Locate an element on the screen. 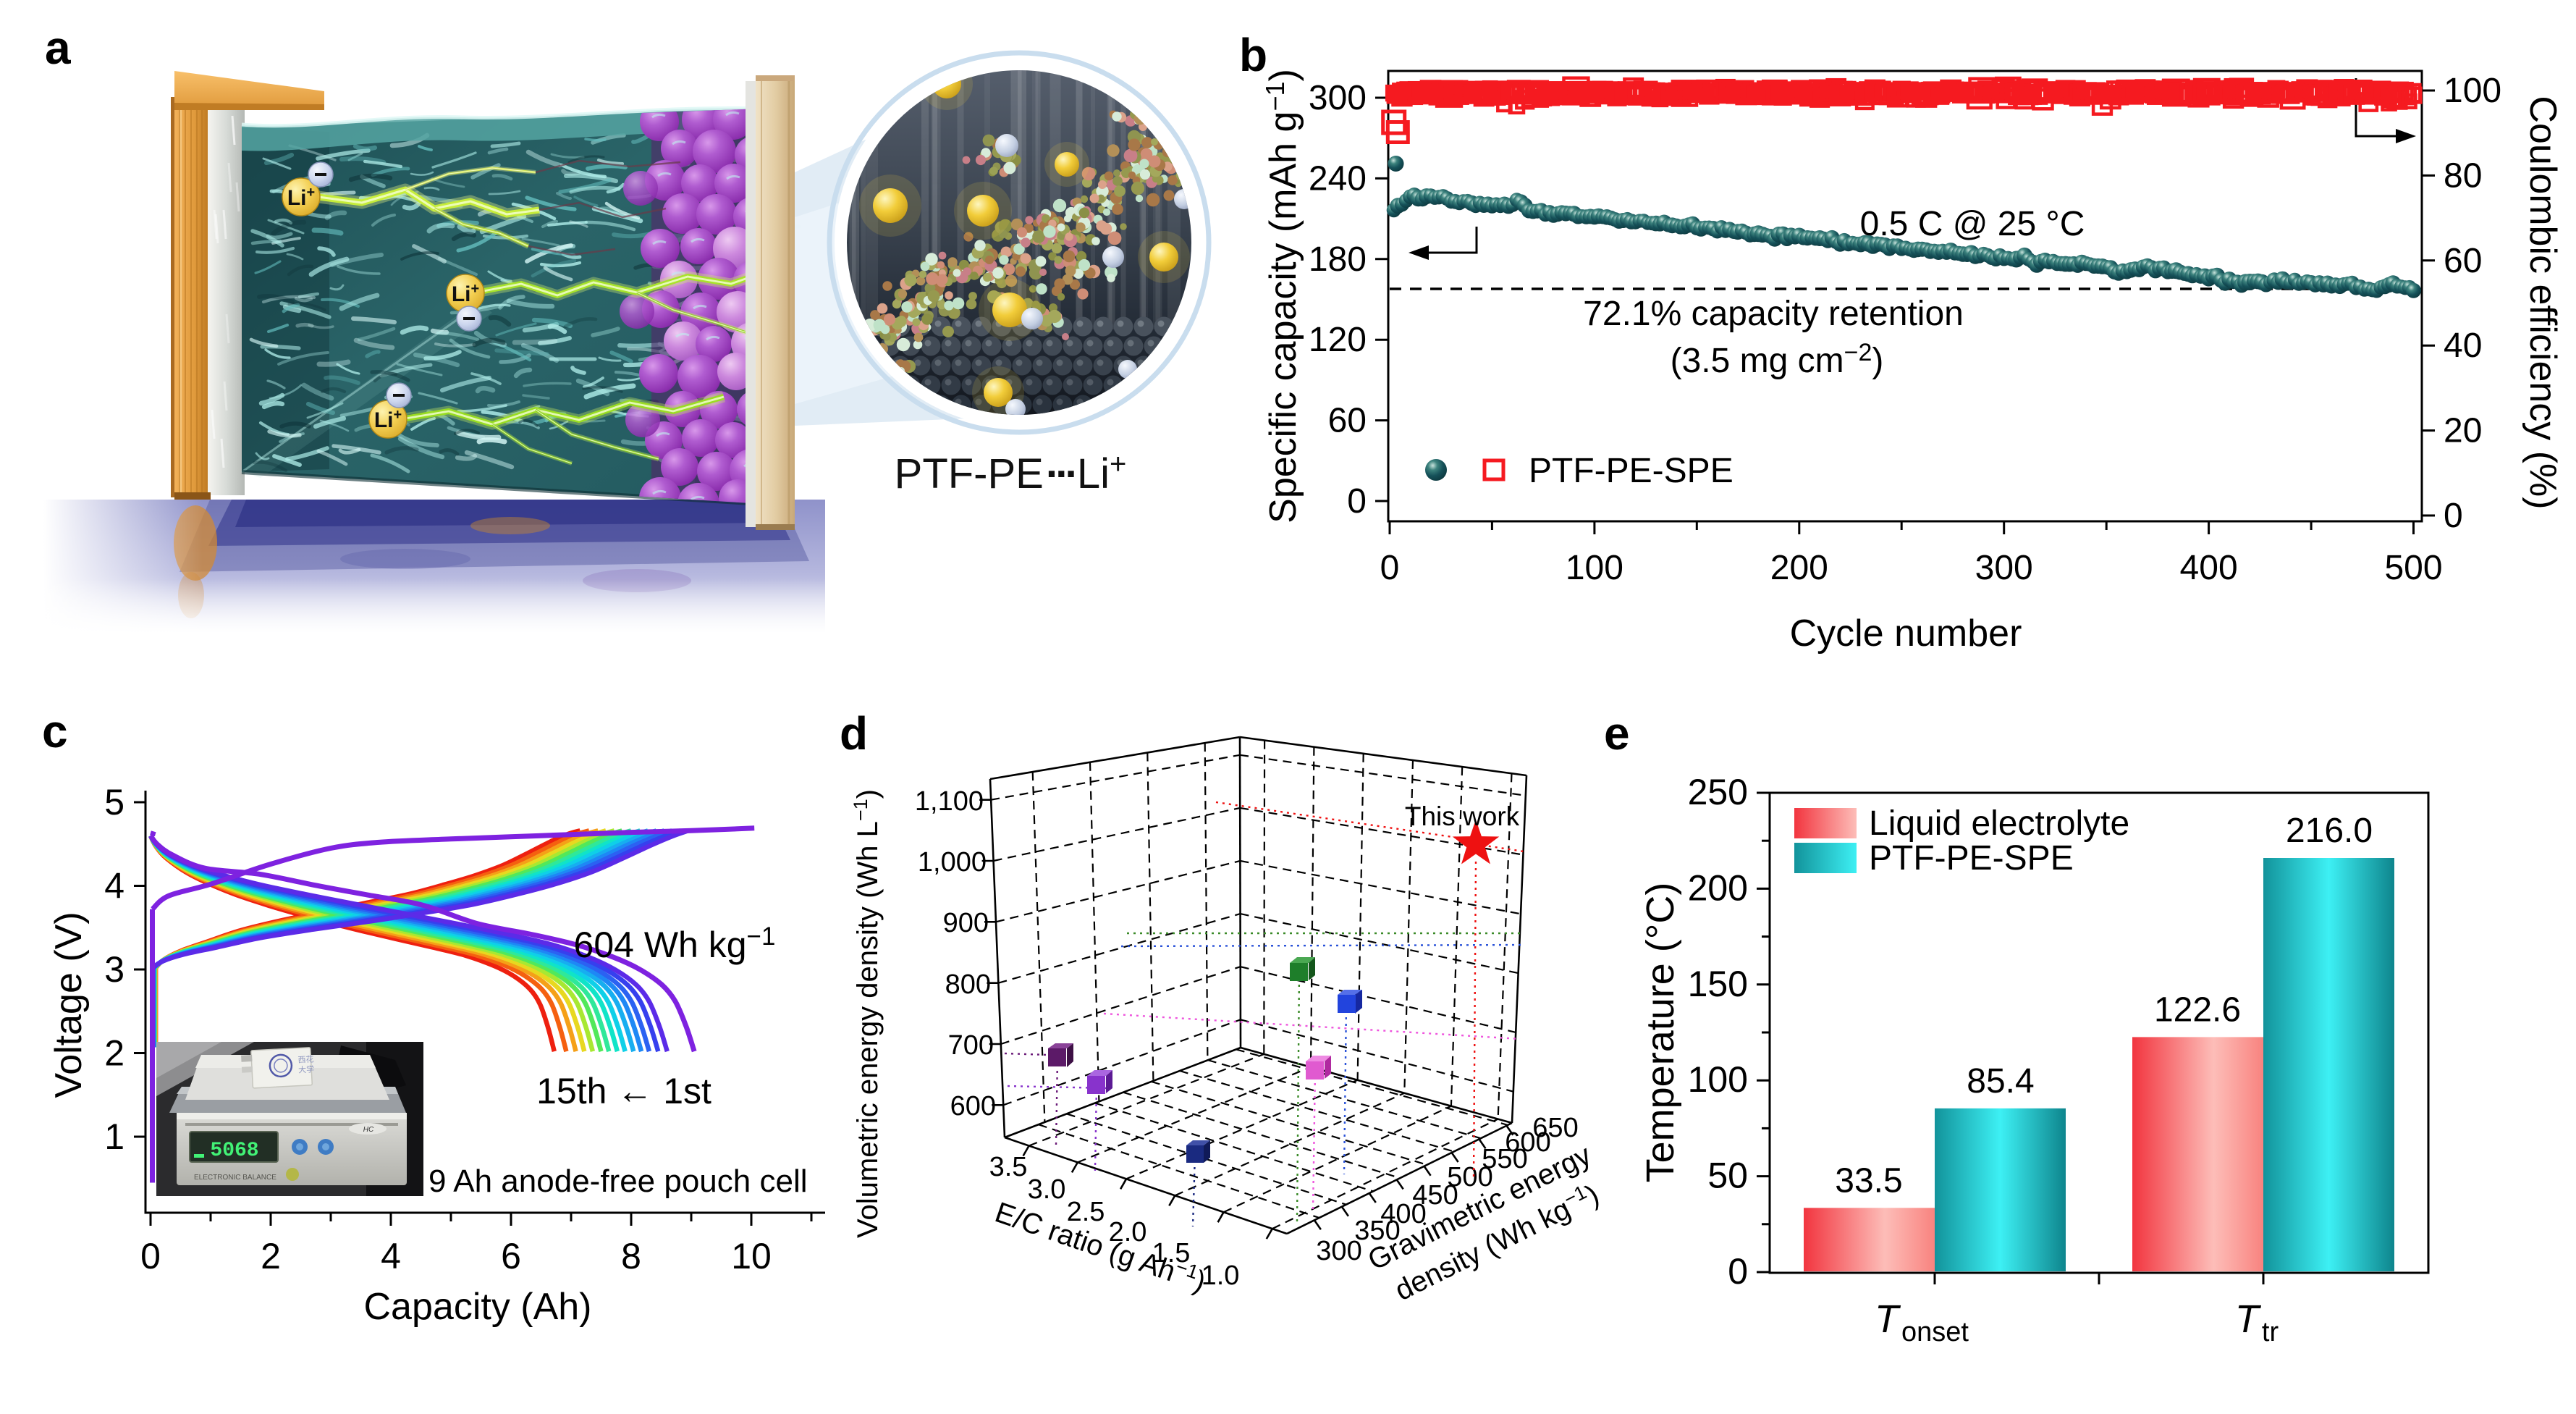  svg-text: 大学 is located at coordinates (307, 1069).